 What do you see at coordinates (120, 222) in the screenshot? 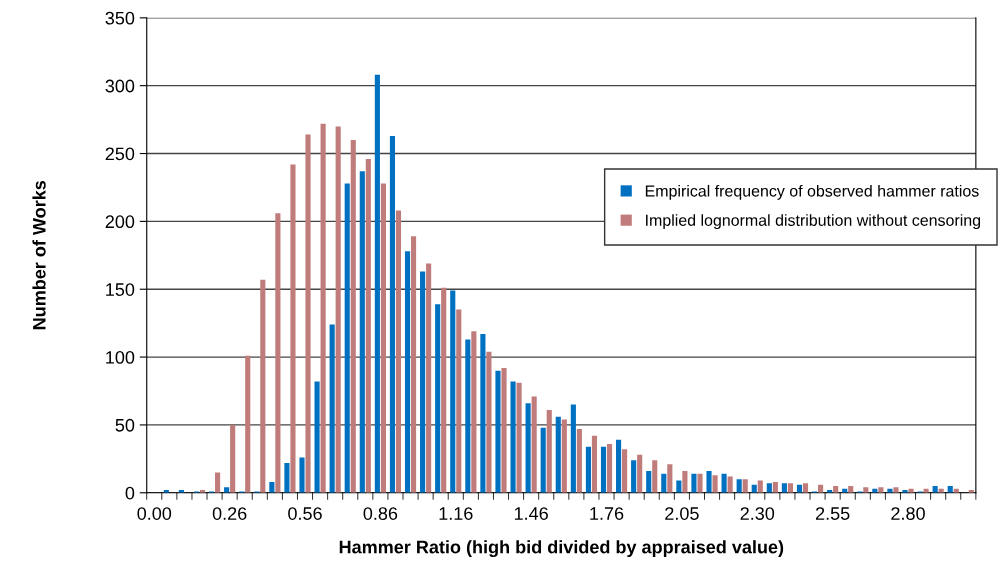
I see `y-tick-label: 200` at bounding box center [120, 222].